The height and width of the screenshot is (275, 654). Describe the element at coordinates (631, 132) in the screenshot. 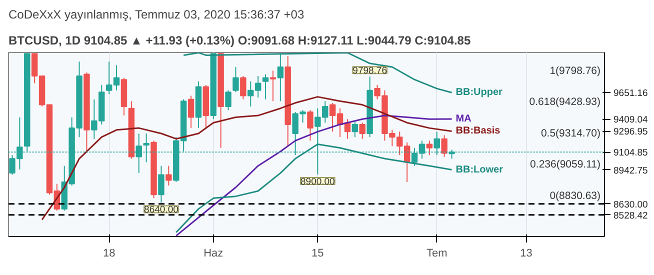

I see `y-tick-label: 9296.95` at that location.